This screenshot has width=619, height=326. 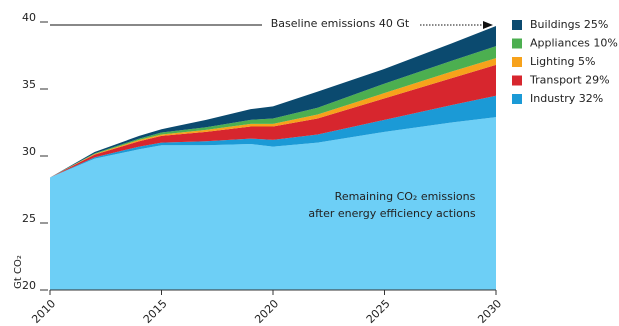 I want to click on legend-label: Transport 29%, so click(x=569, y=80).